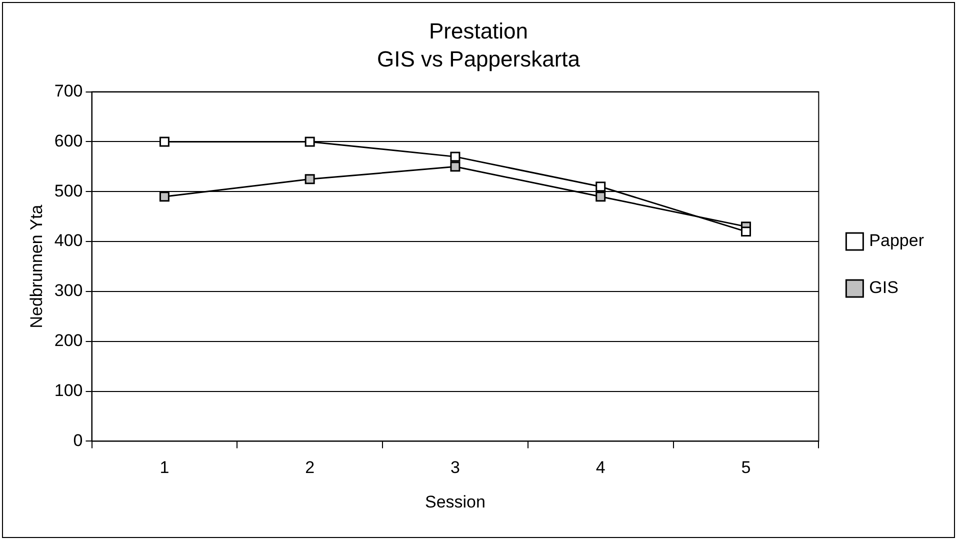 Image resolution: width=957 pixels, height=540 pixels. Describe the element at coordinates (455, 468) in the screenshot. I see `x-tick-label: 3` at that location.